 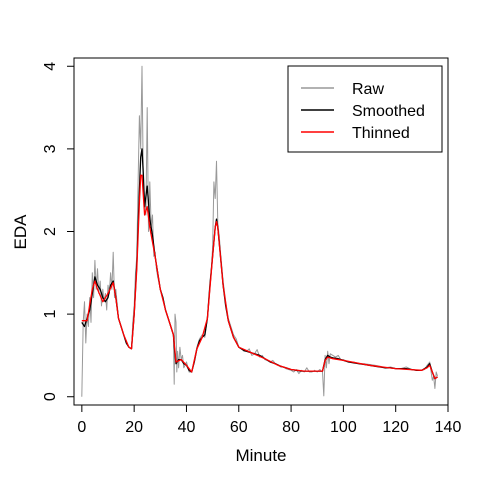 What do you see at coordinates (343, 427) in the screenshot?
I see `x-tick-label: 100` at bounding box center [343, 427].